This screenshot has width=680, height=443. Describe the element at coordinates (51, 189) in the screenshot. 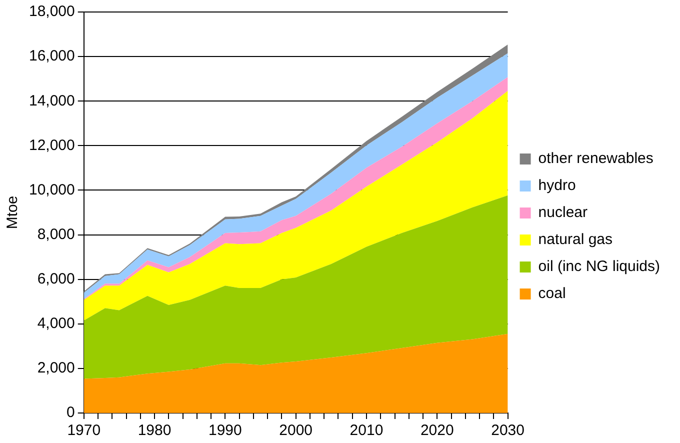

I see `y-tick-label: 10,000` at that location.